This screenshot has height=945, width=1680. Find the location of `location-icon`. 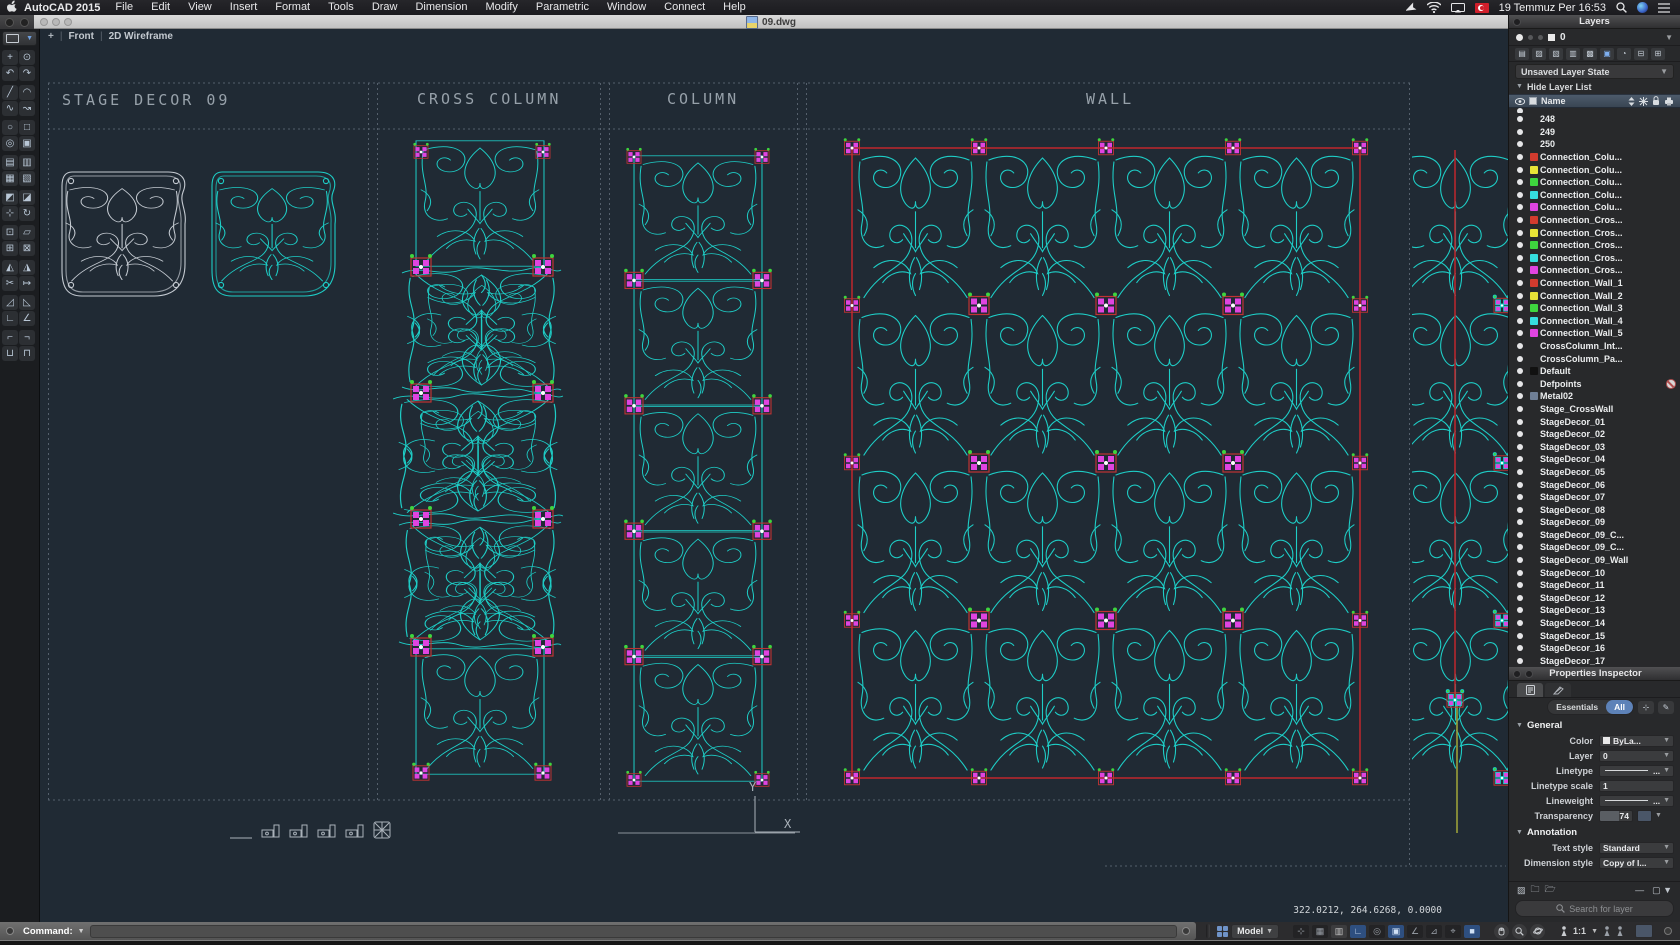

location-icon is located at coordinates (1411, 7).